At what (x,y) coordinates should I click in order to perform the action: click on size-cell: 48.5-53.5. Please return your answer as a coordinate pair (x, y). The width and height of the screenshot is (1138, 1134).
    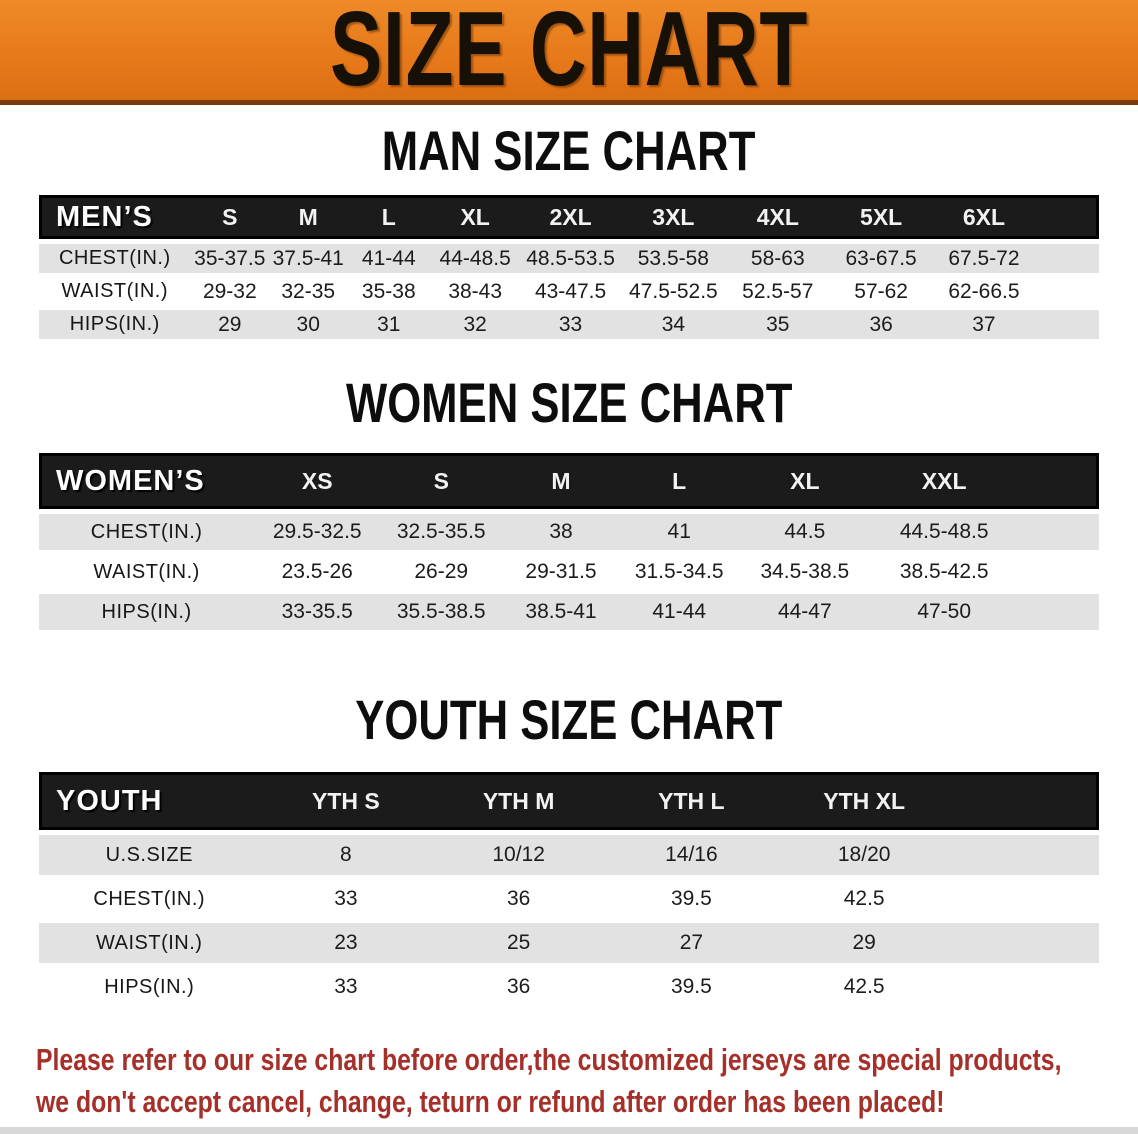
    Looking at the image, I should click on (570, 258).